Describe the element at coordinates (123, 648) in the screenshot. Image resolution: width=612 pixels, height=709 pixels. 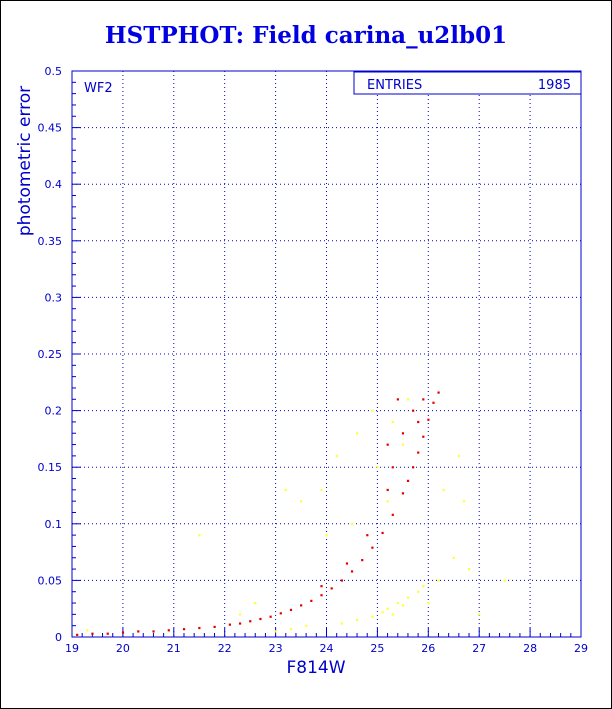
I see `x-tick-label: 20` at that location.